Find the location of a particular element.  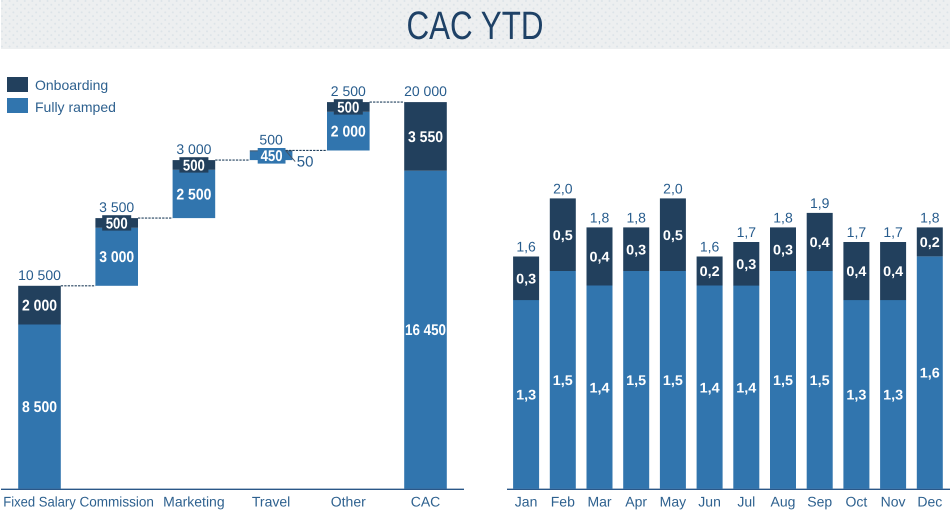

svg-text: Fixed Salary is located at coordinates (39, 501).